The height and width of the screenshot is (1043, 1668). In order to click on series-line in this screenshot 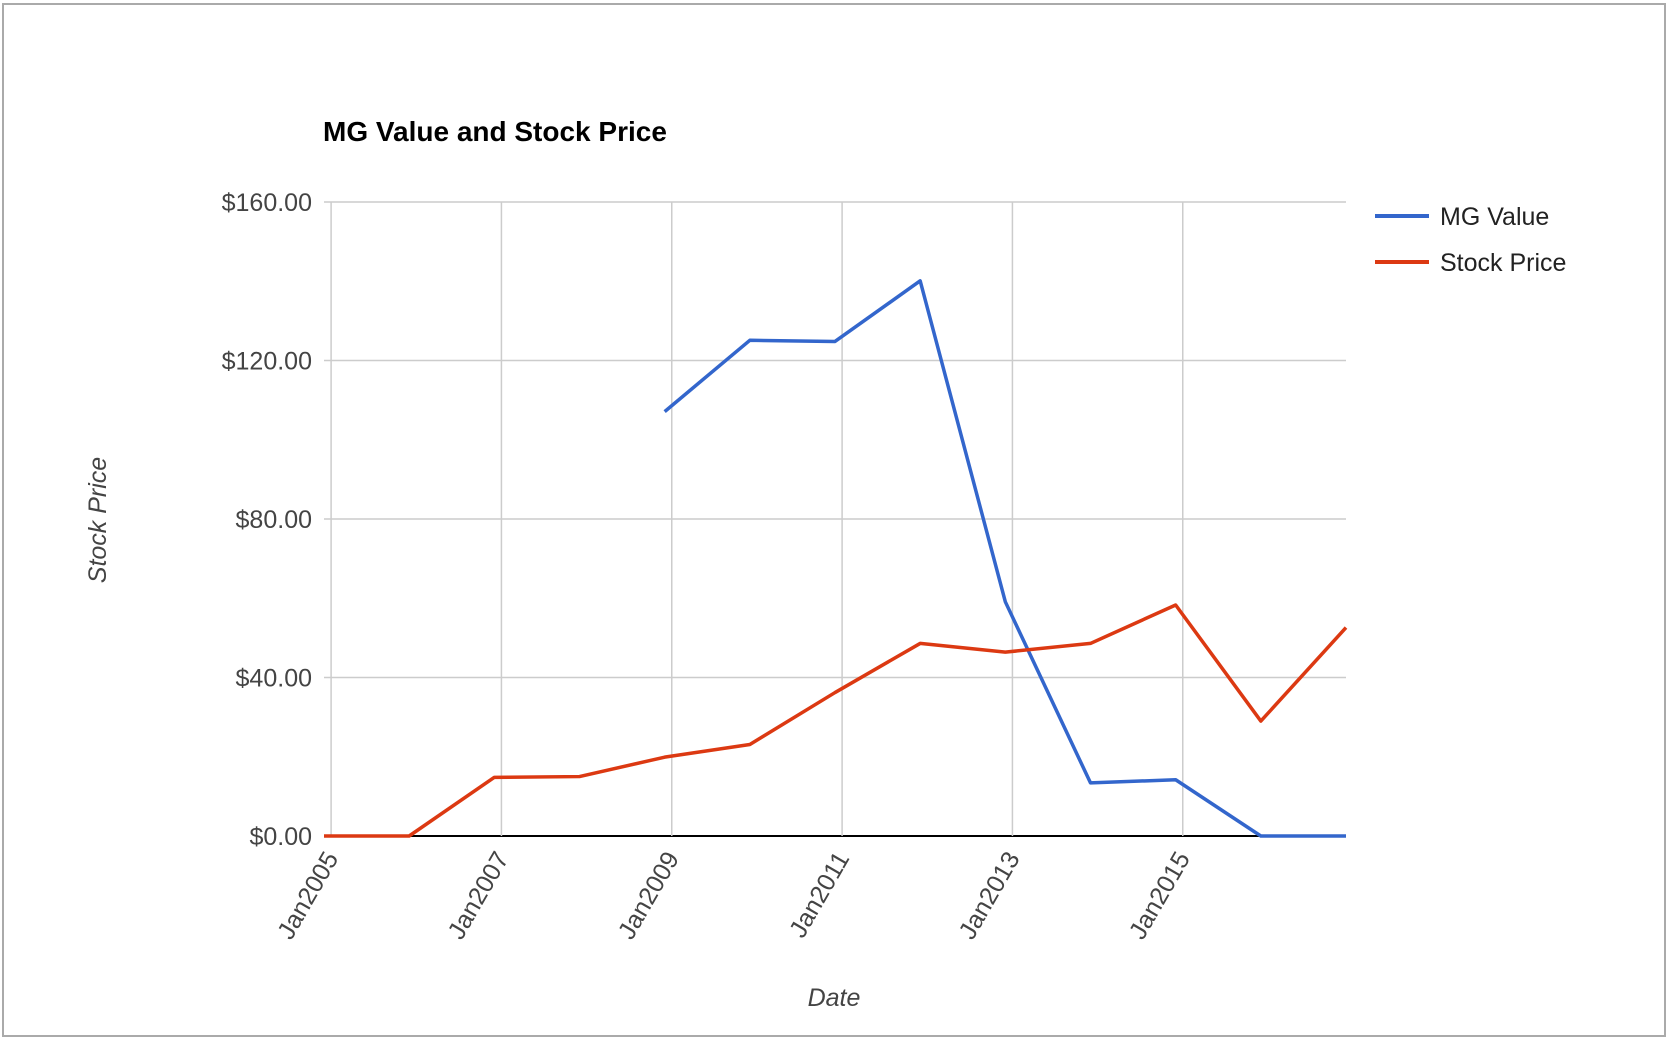, I will do `click(836, 720)`.